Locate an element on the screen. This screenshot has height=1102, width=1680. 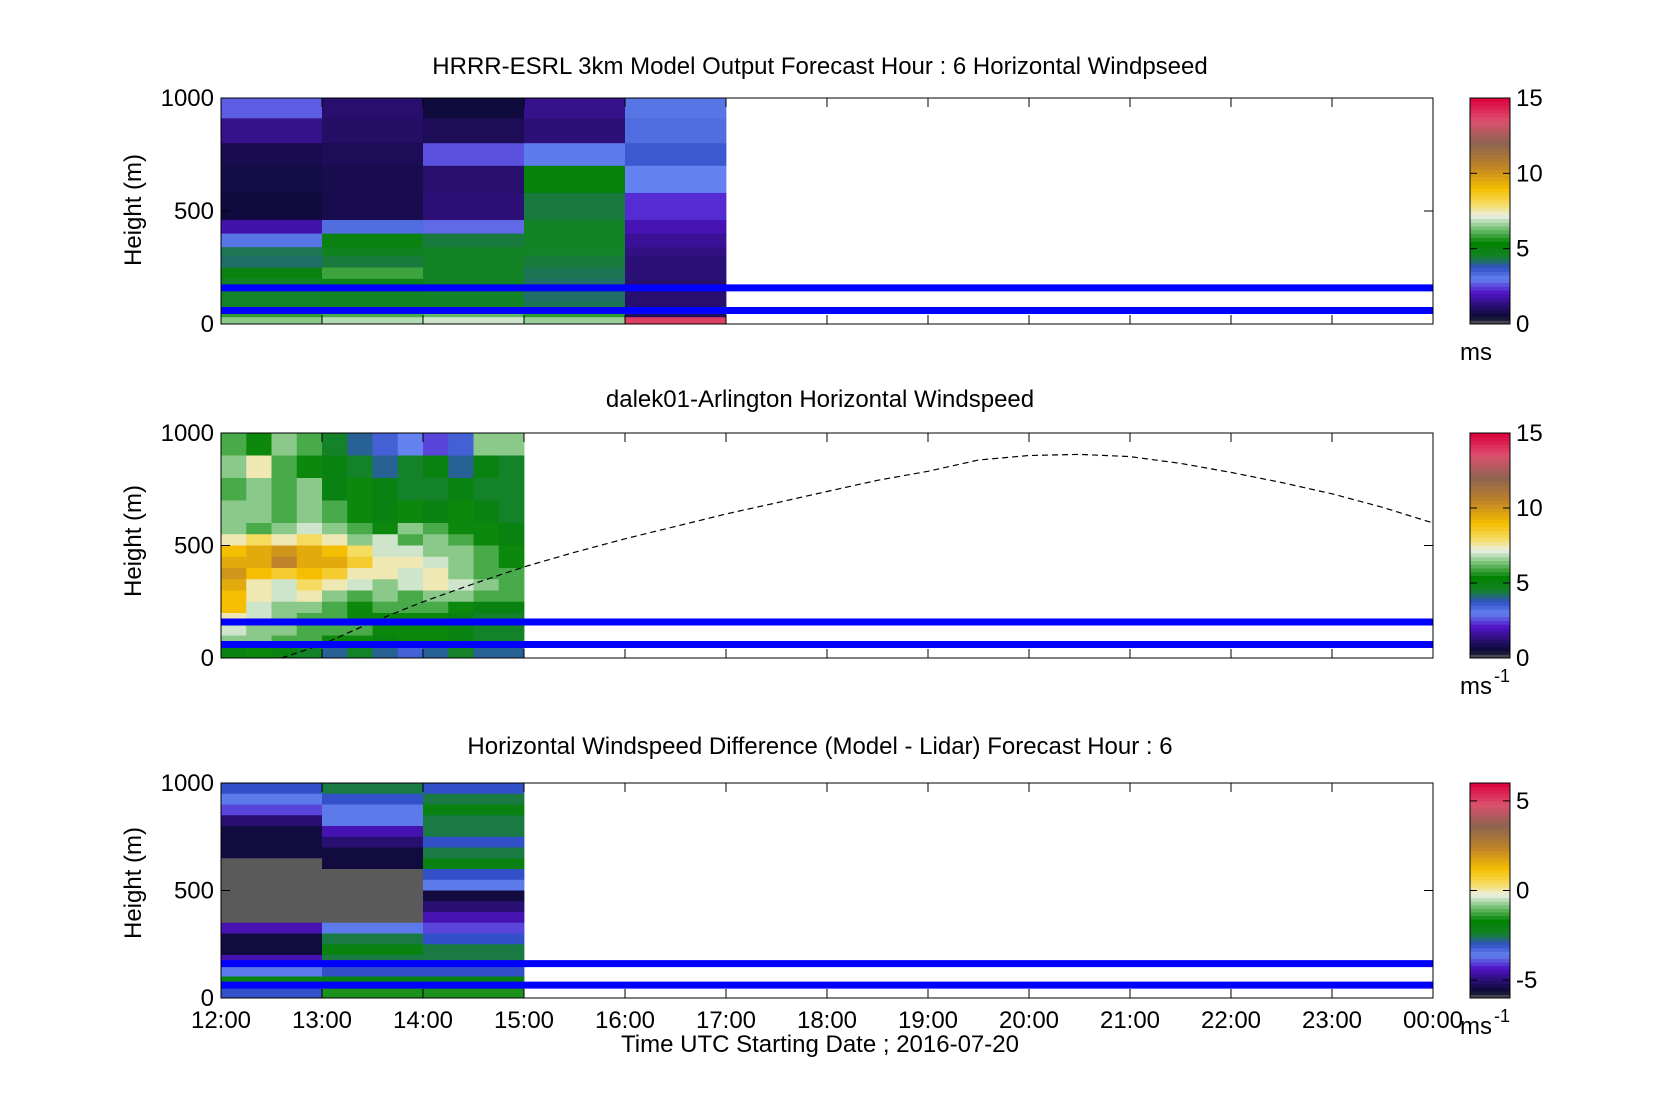
colorbar: 0 5 10 15 ms is located at coordinates (1501, 225).